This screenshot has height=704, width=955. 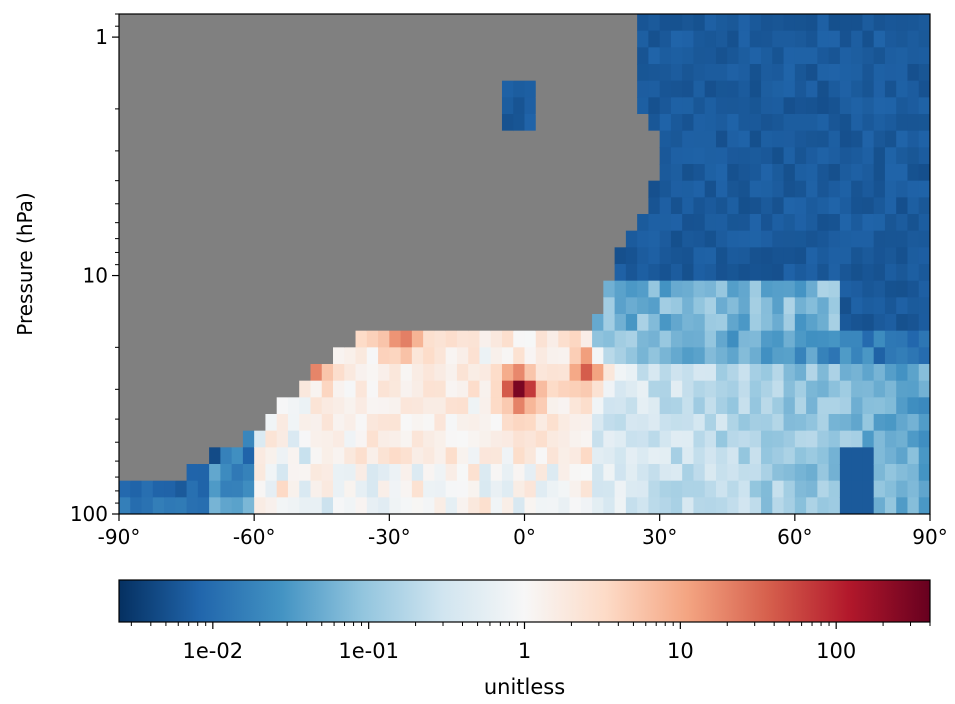 I want to click on x-tick-label: 0°, so click(x=524, y=537).